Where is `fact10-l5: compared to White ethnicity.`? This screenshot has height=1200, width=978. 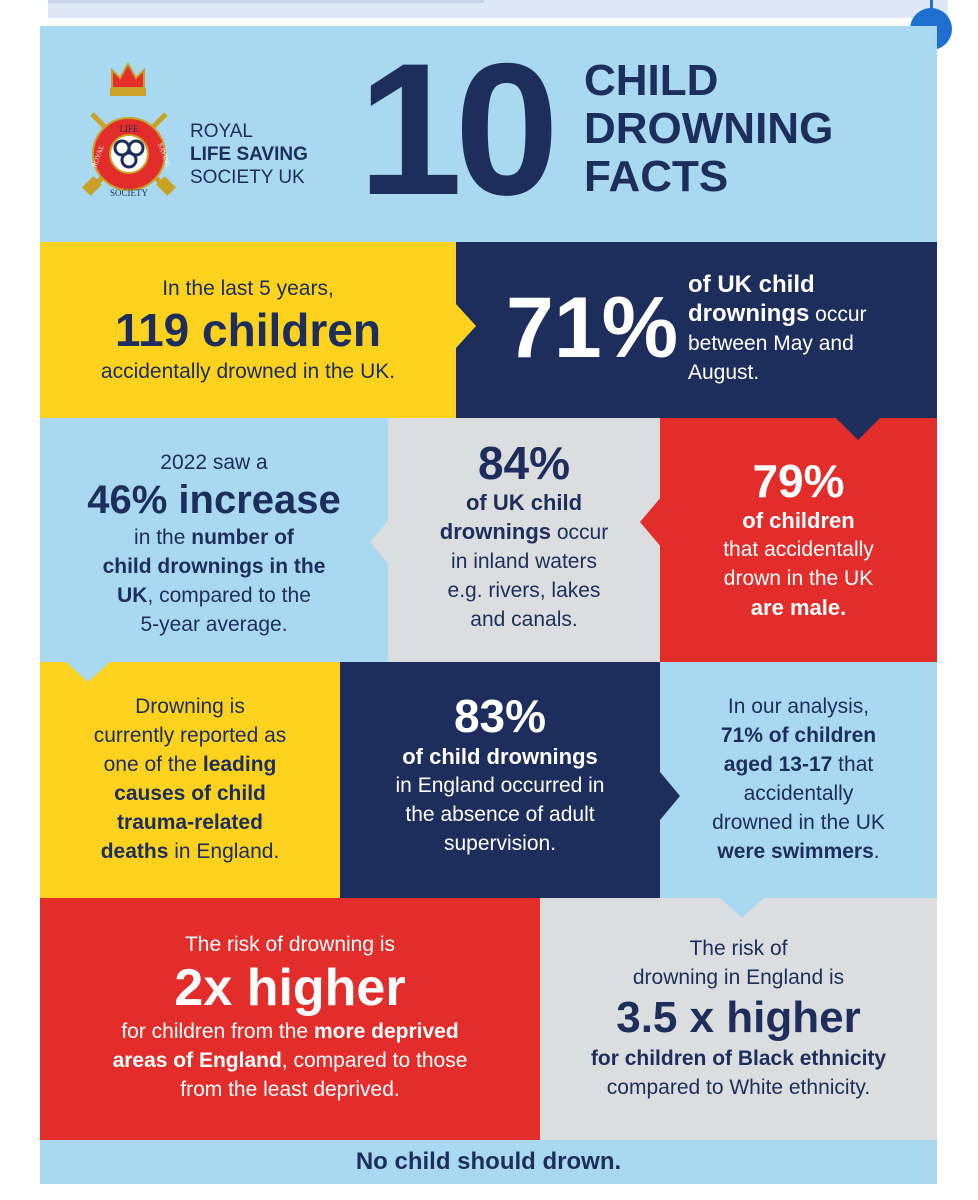 fact10-l5: compared to White ethnicity. is located at coordinates (738, 1087).